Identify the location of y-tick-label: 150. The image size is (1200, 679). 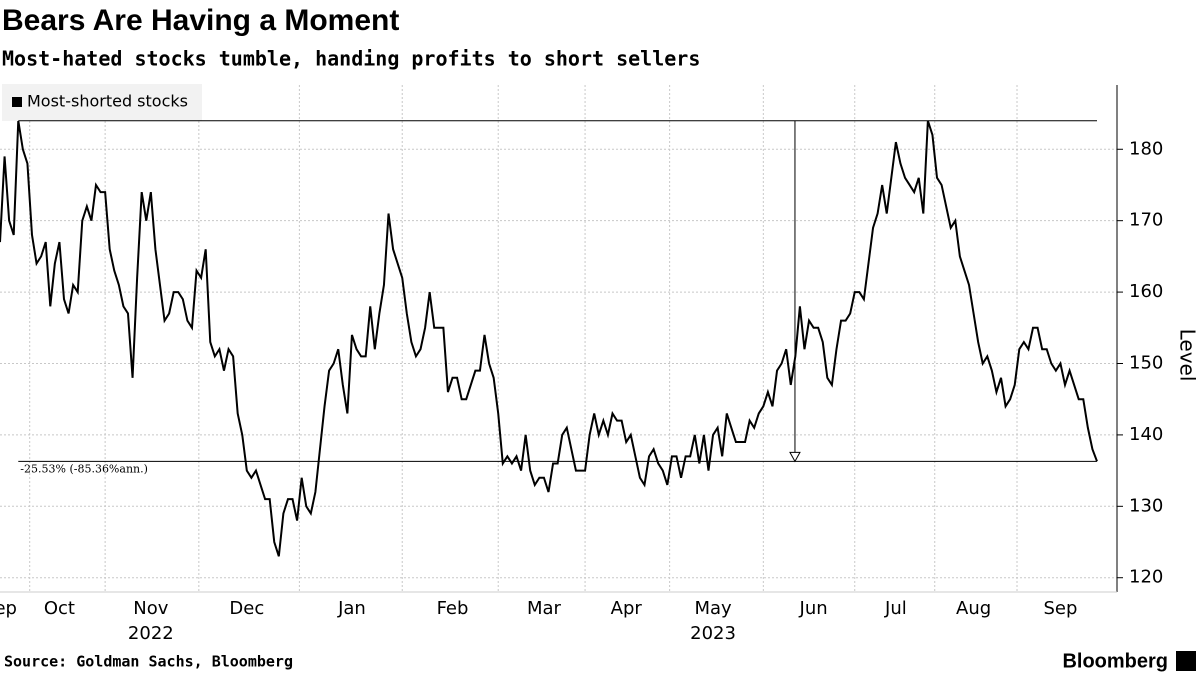
(1146, 362).